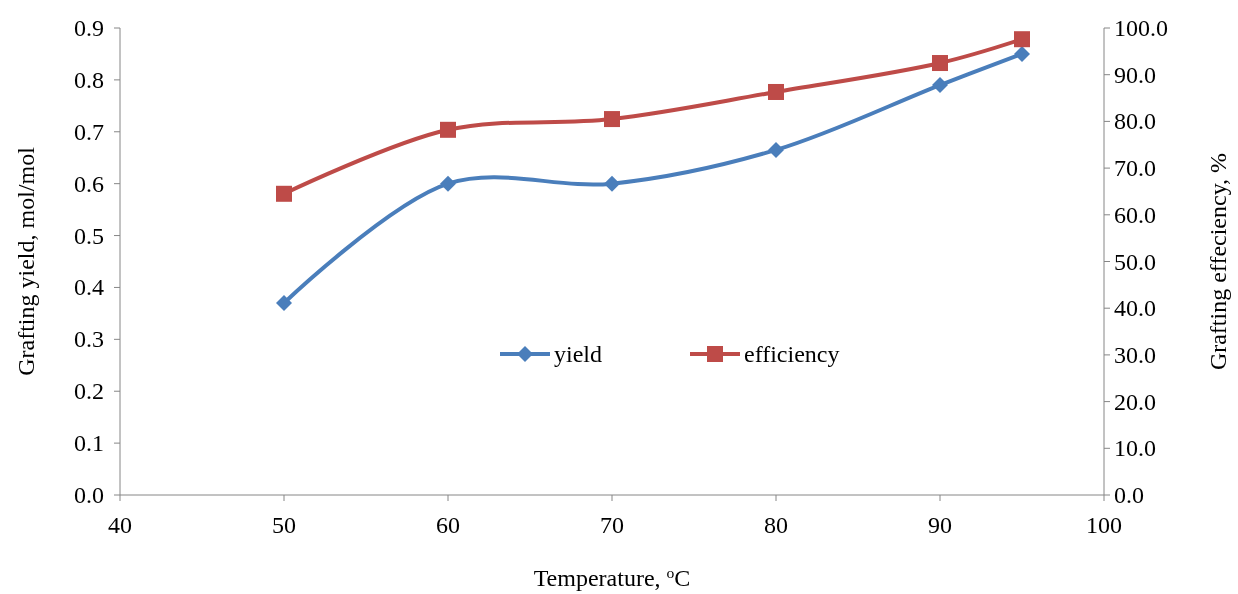 The image size is (1238, 594). I want to click on y-tick-label: 0.9, so click(89, 28).